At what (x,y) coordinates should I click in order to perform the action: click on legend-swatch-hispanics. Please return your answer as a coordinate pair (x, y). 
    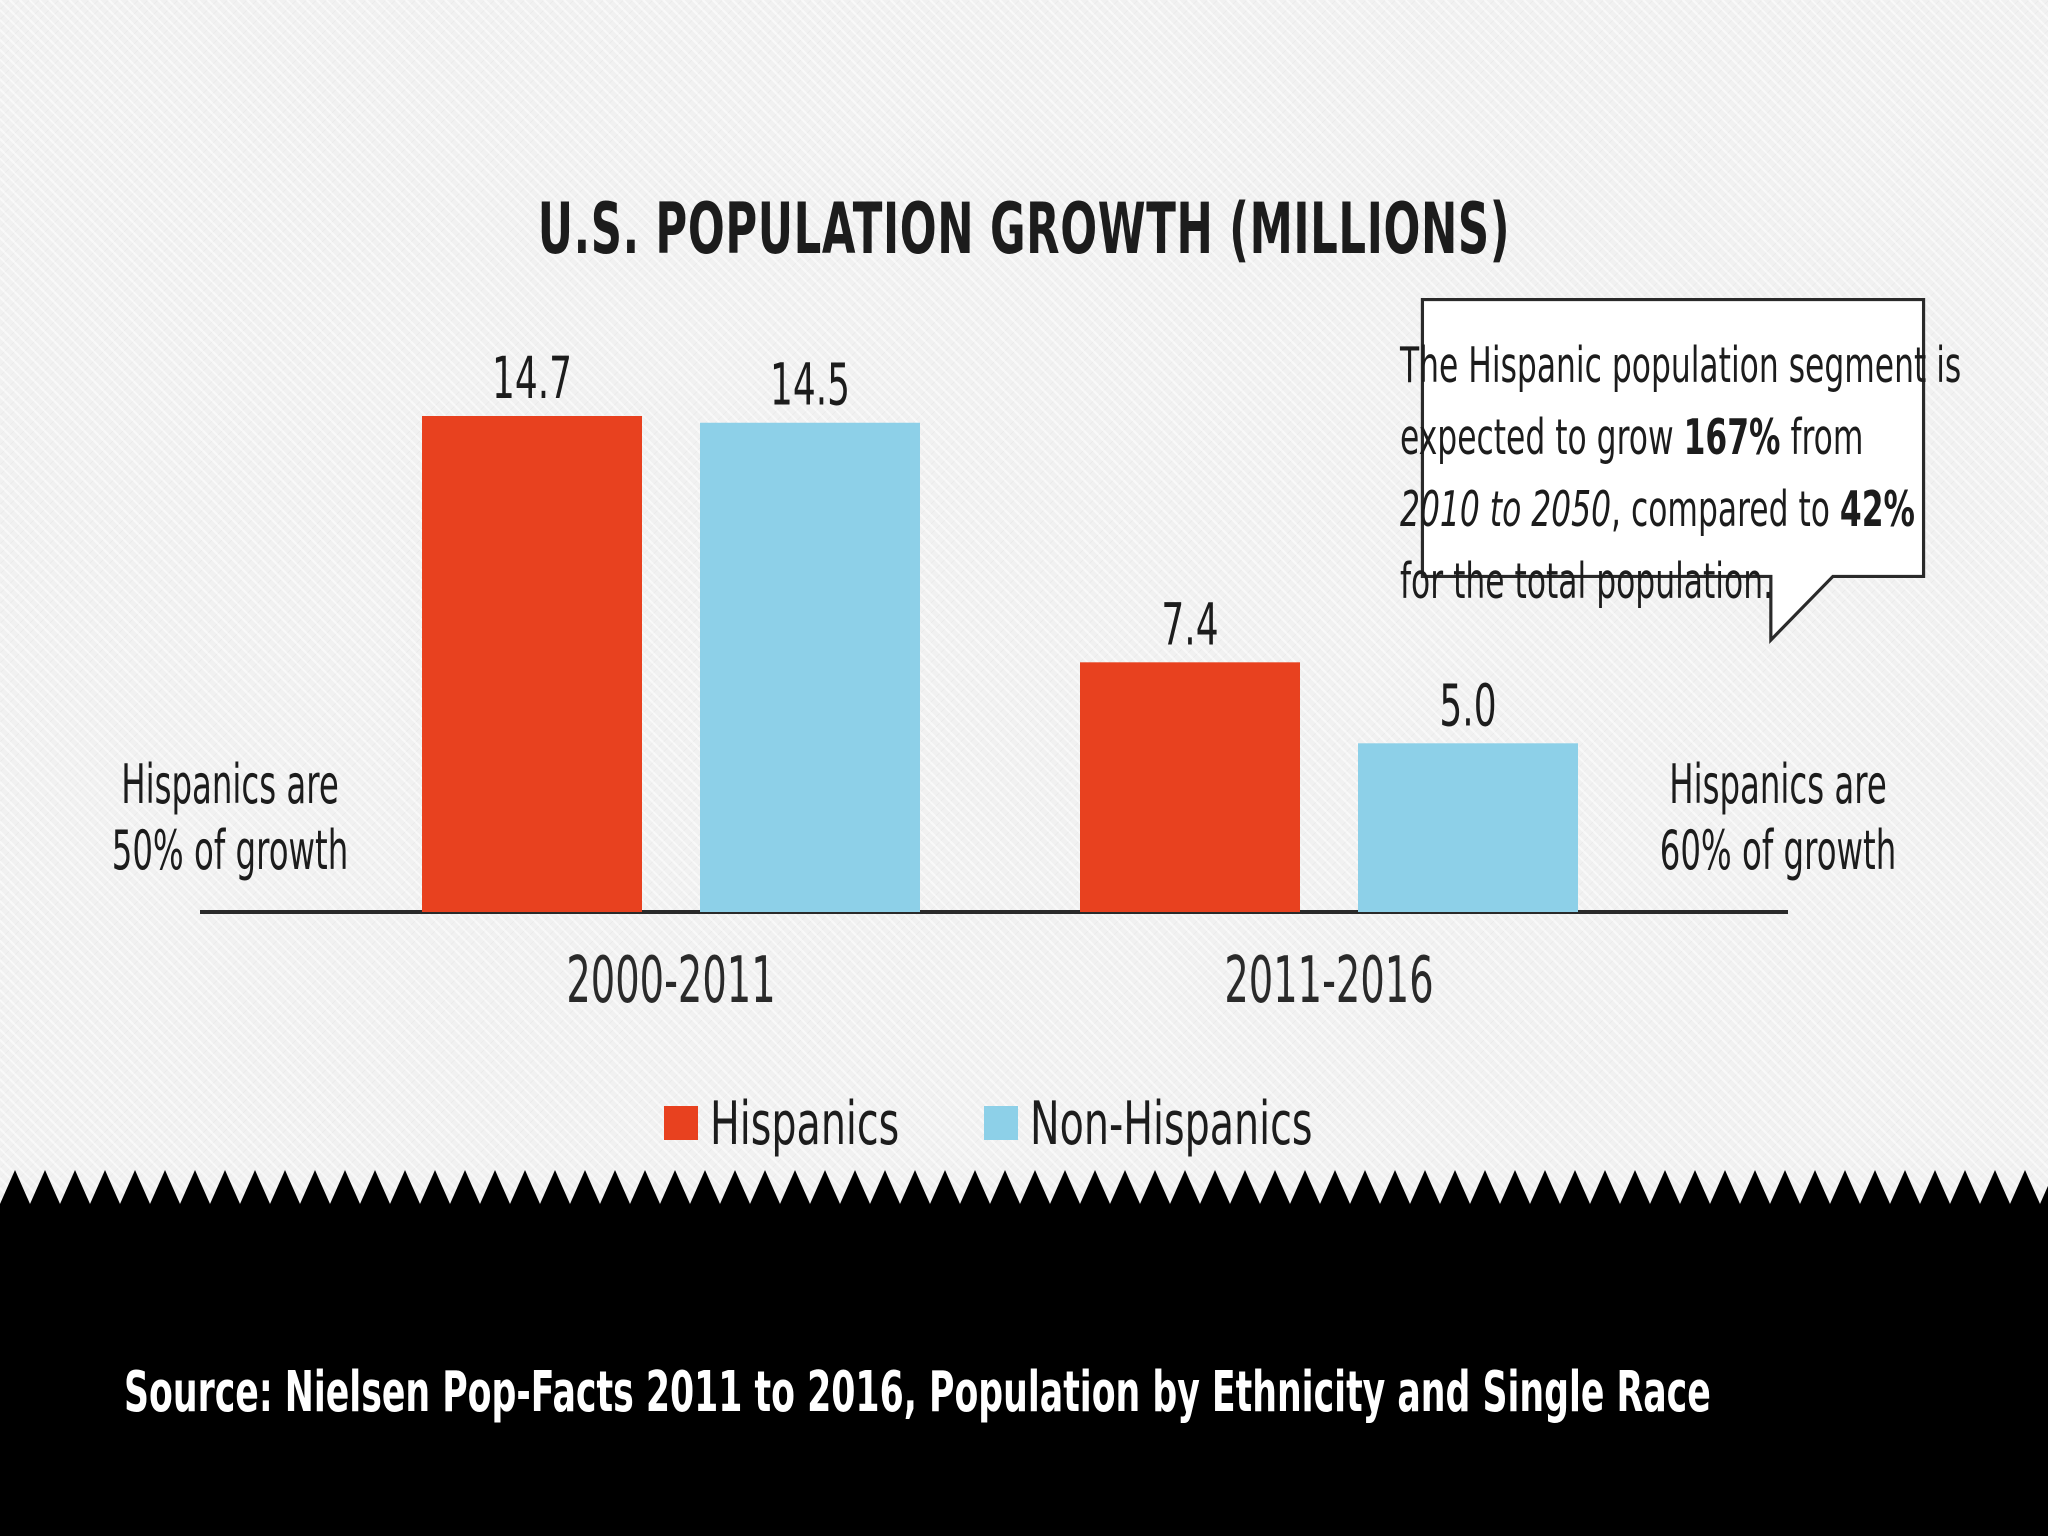
    Looking at the image, I should click on (681, 1123).